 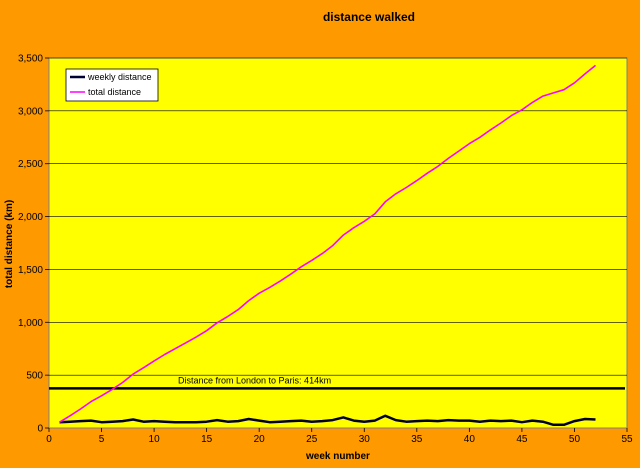 What do you see at coordinates (9, 244) in the screenshot?
I see `y-axis-label: total distance (km)` at bounding box center [9, 244].